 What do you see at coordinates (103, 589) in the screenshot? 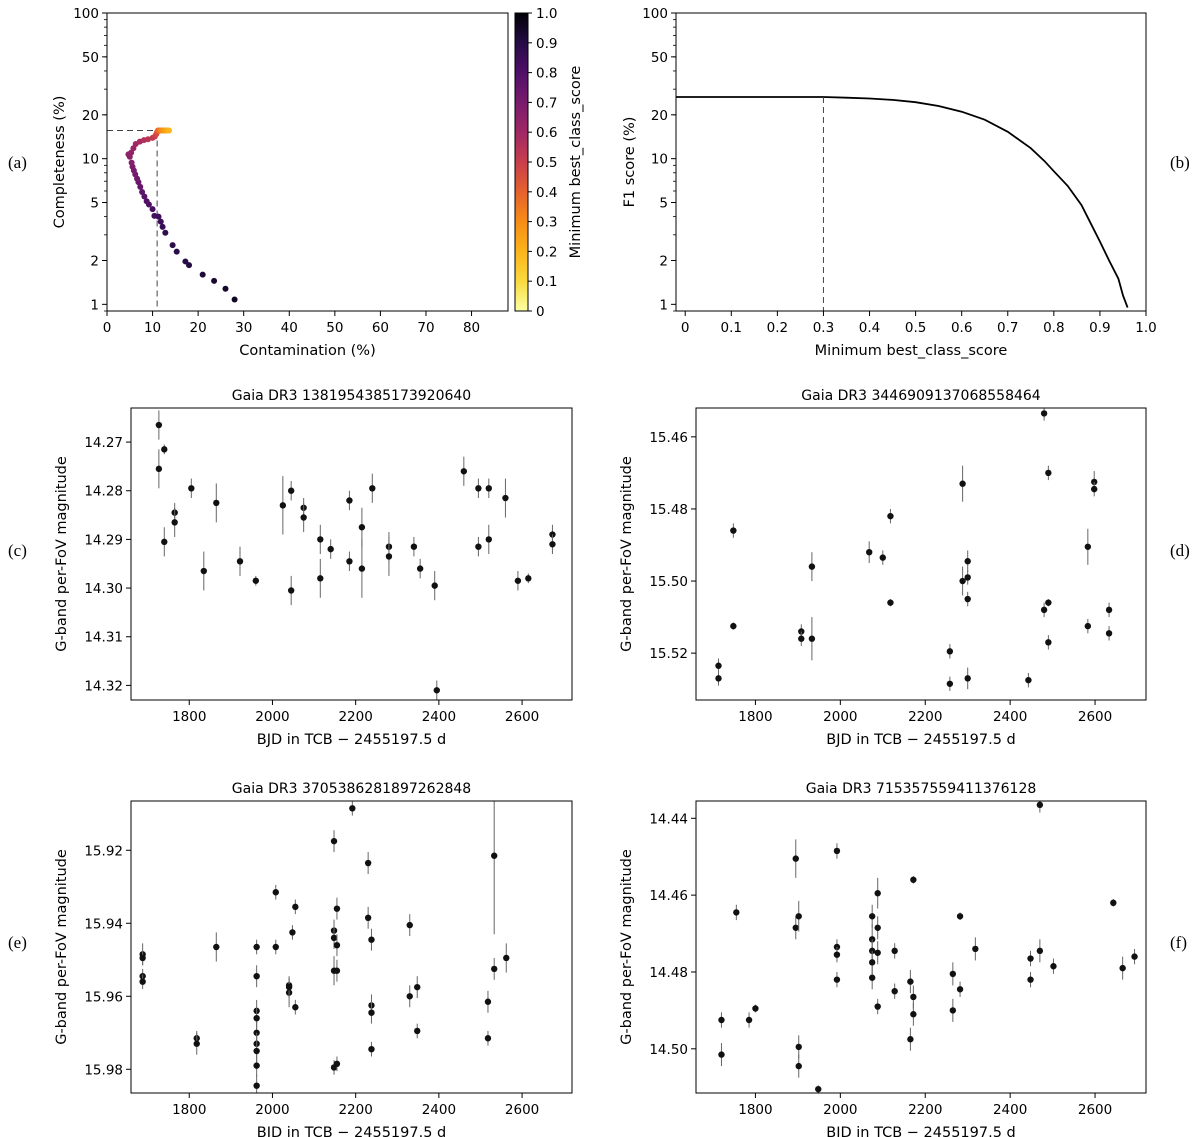
I see `y-tick-label: 14.30` at bounding box center [103, 589].